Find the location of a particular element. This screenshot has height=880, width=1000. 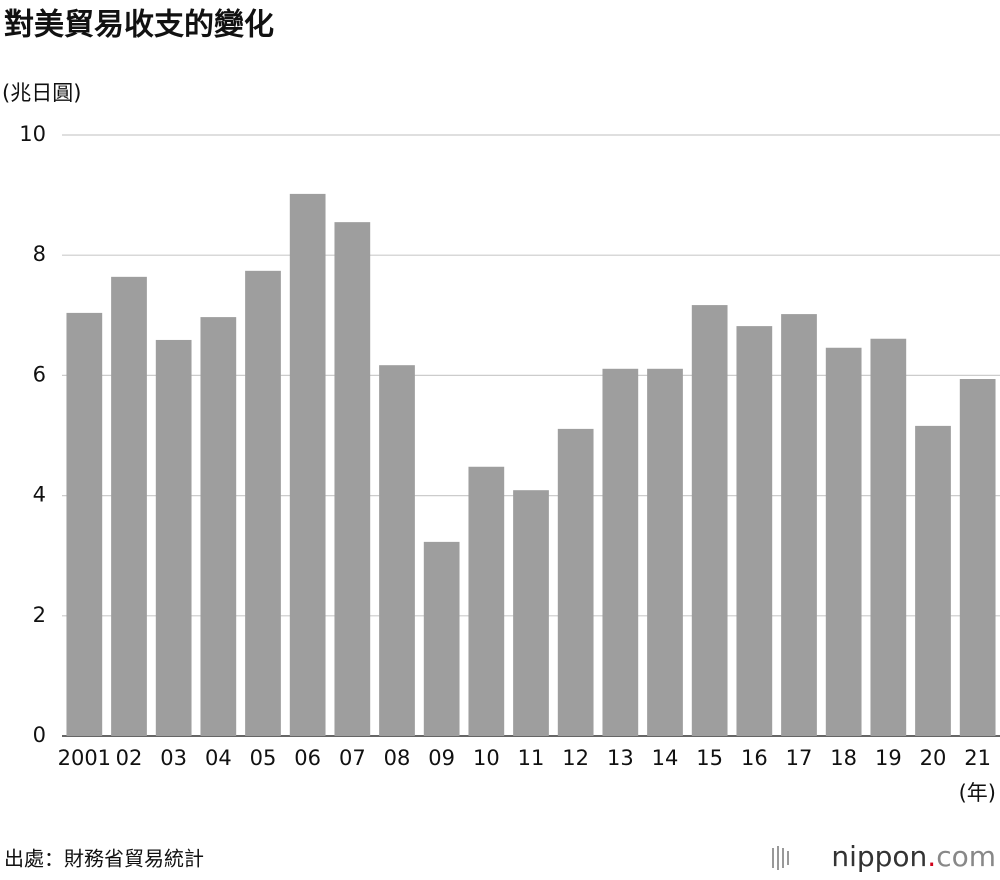

y-tick-label: 8 is located at coordinates (39, 254).